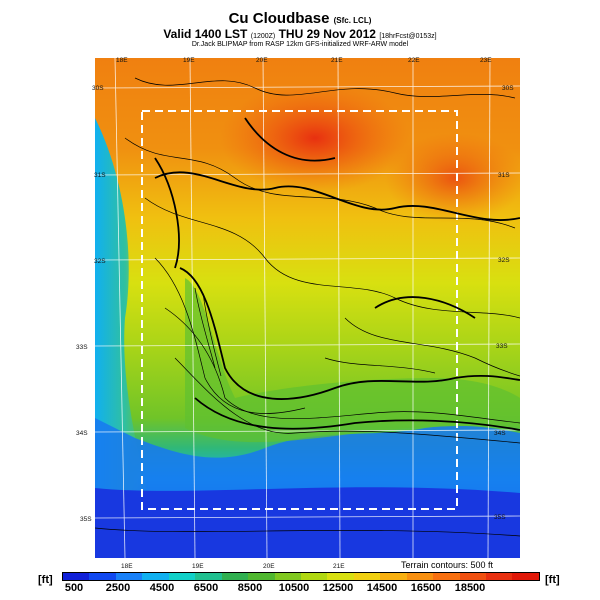 The image size is (600, 600). I want to click on lon-label-top: 18E, so click(122, 60).